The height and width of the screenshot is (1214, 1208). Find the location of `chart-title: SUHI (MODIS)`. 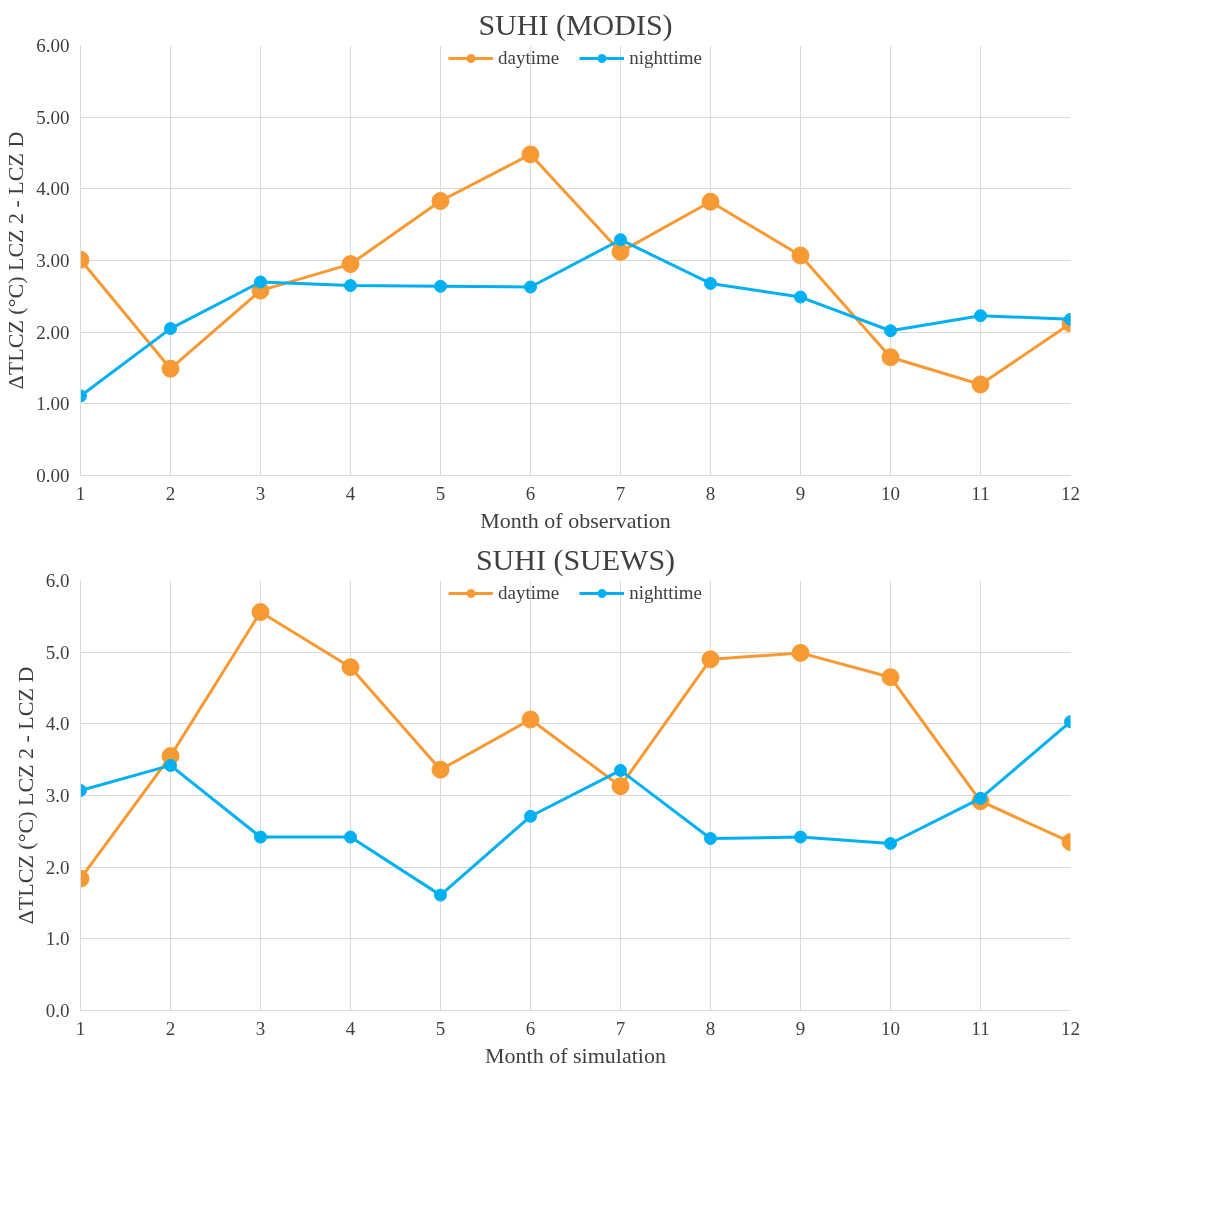

chart-title: SUHI (MODIS) is located at coordinates (575, 24).